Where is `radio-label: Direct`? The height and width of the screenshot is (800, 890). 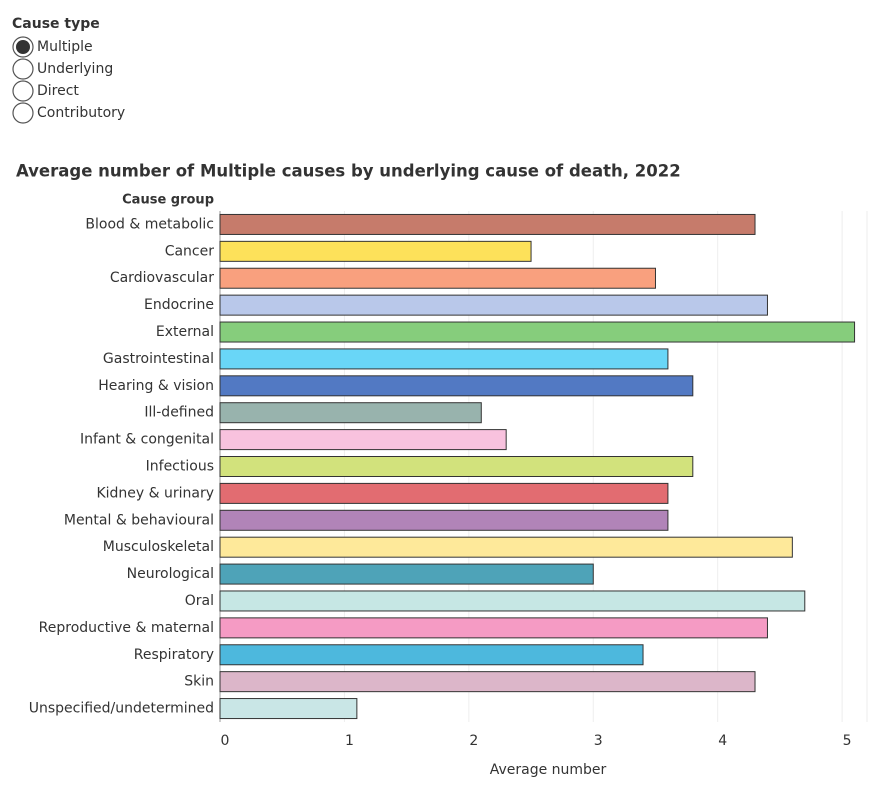
radio-label: Direct is located at coordinates (58, 91).